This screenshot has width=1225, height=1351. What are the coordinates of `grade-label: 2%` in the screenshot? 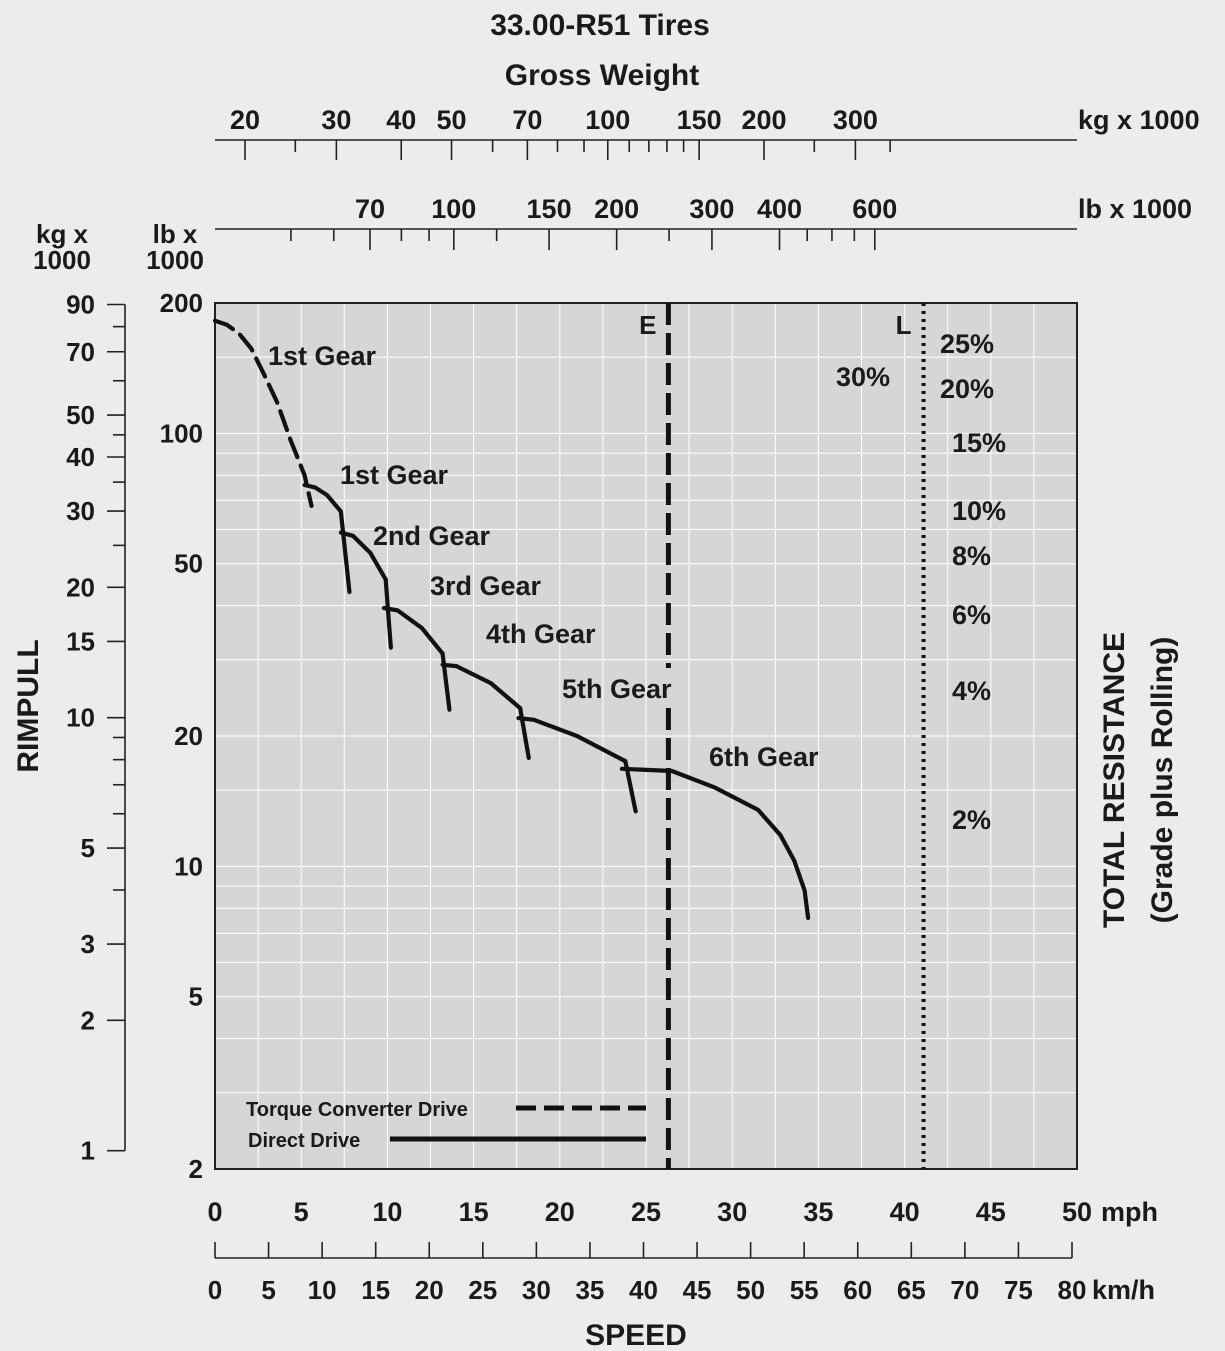 It's located at (971, 820).